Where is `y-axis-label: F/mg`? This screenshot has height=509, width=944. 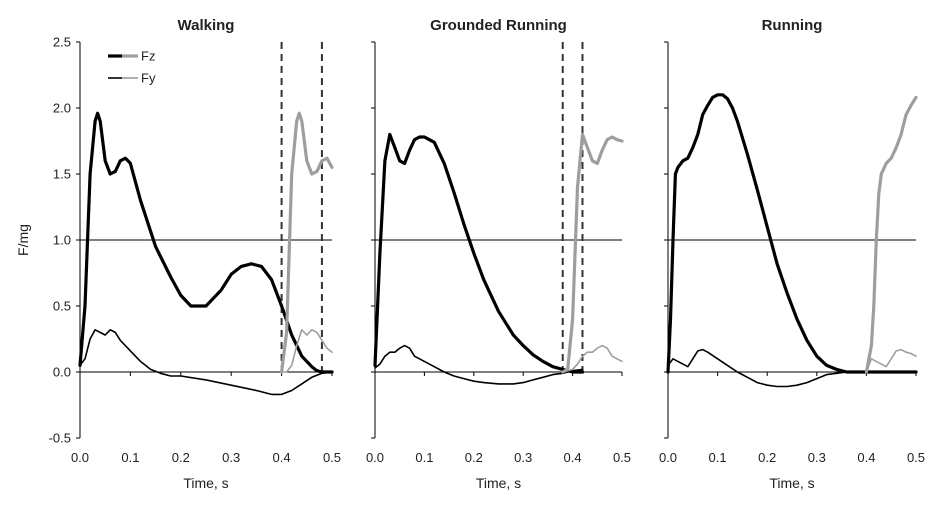
y-axis-label: F/mg is located at coordinates (23, 240).